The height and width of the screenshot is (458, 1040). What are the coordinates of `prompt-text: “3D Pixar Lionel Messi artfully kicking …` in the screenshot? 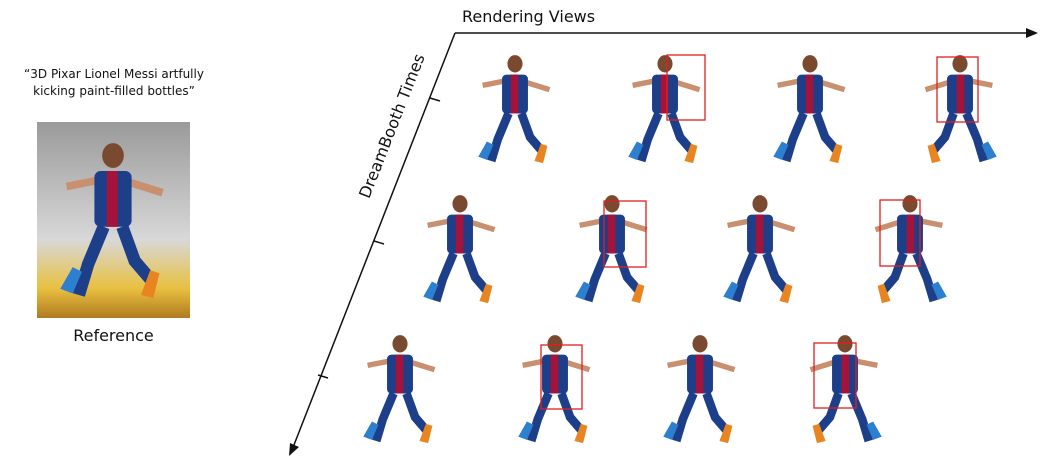 It's located at (114, 82).